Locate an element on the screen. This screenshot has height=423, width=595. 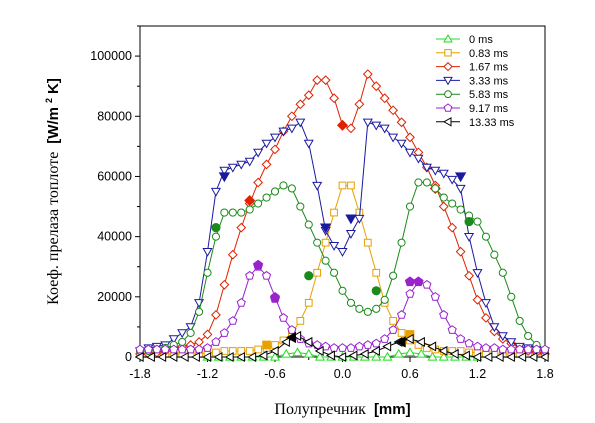
legend-label: 13.33 ms is located at coordinates (492, 123).